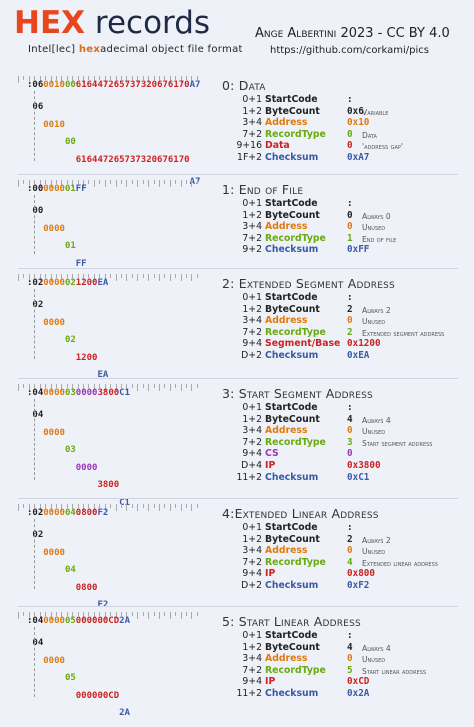 The width and height of the screenshot is (474, 727). What do you see at coordinates (57, 189) in the screenshot?
I see `hex-record-line: :00000001FF` at bounding box center [57, 189].